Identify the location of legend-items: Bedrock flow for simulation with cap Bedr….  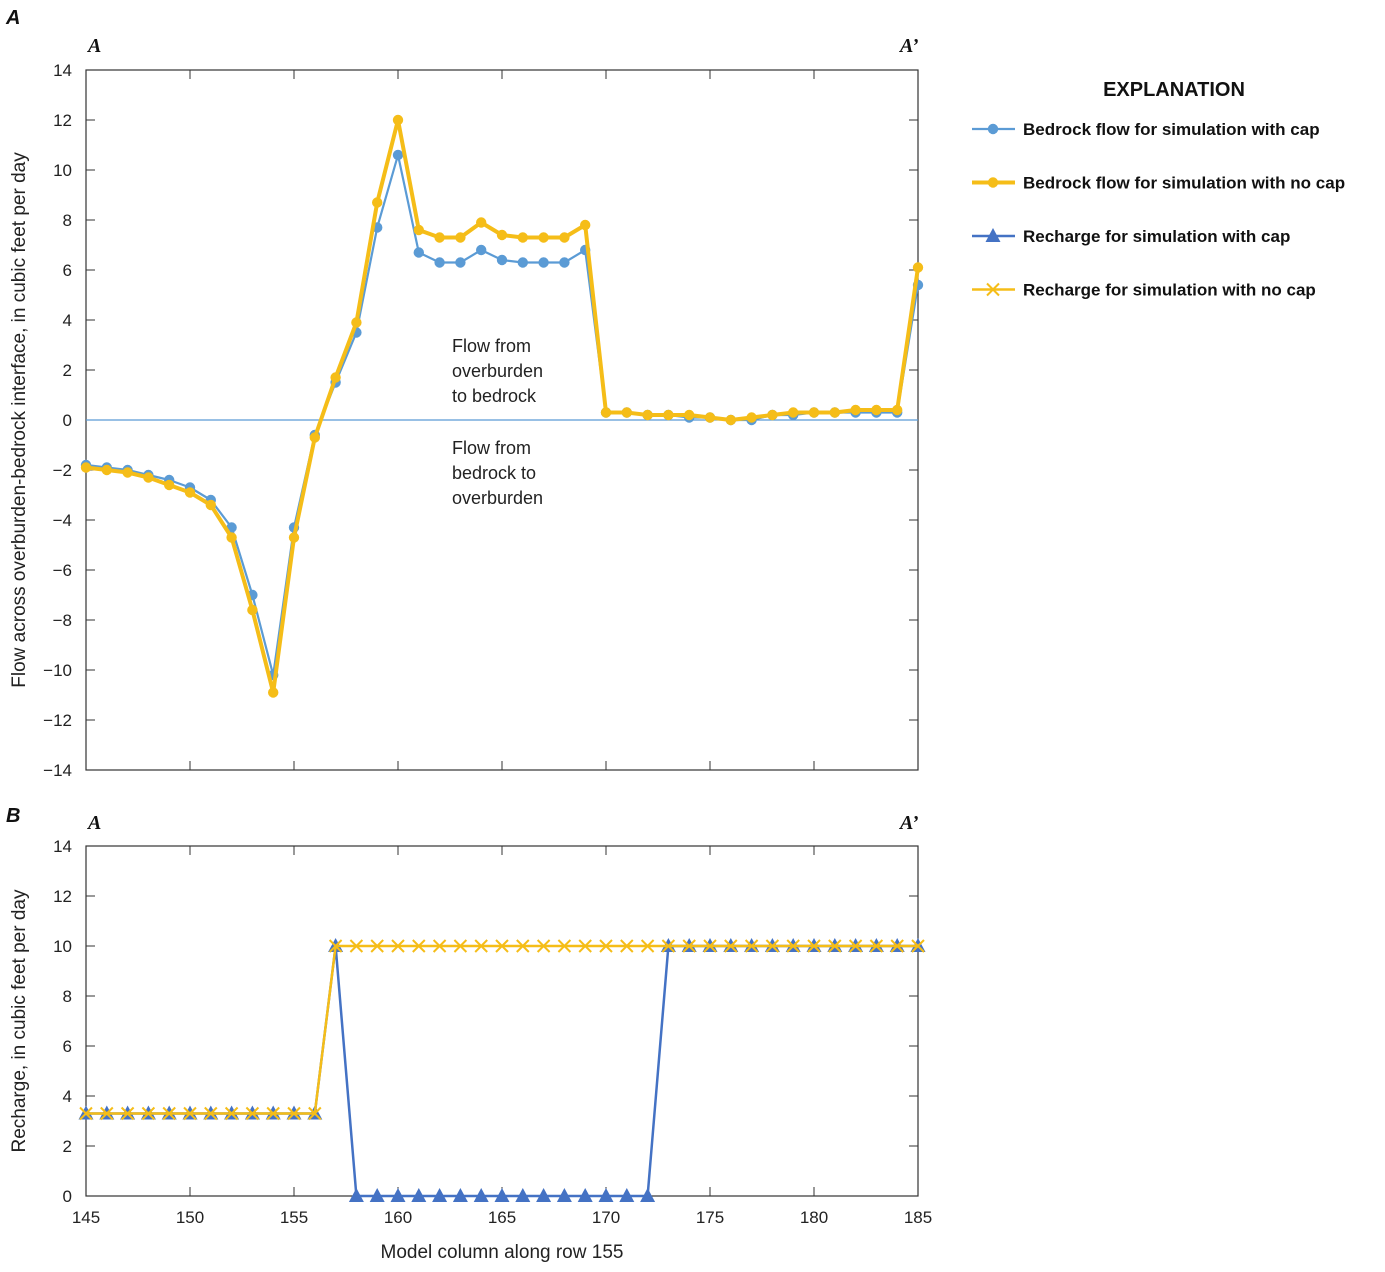
(1158, 210).